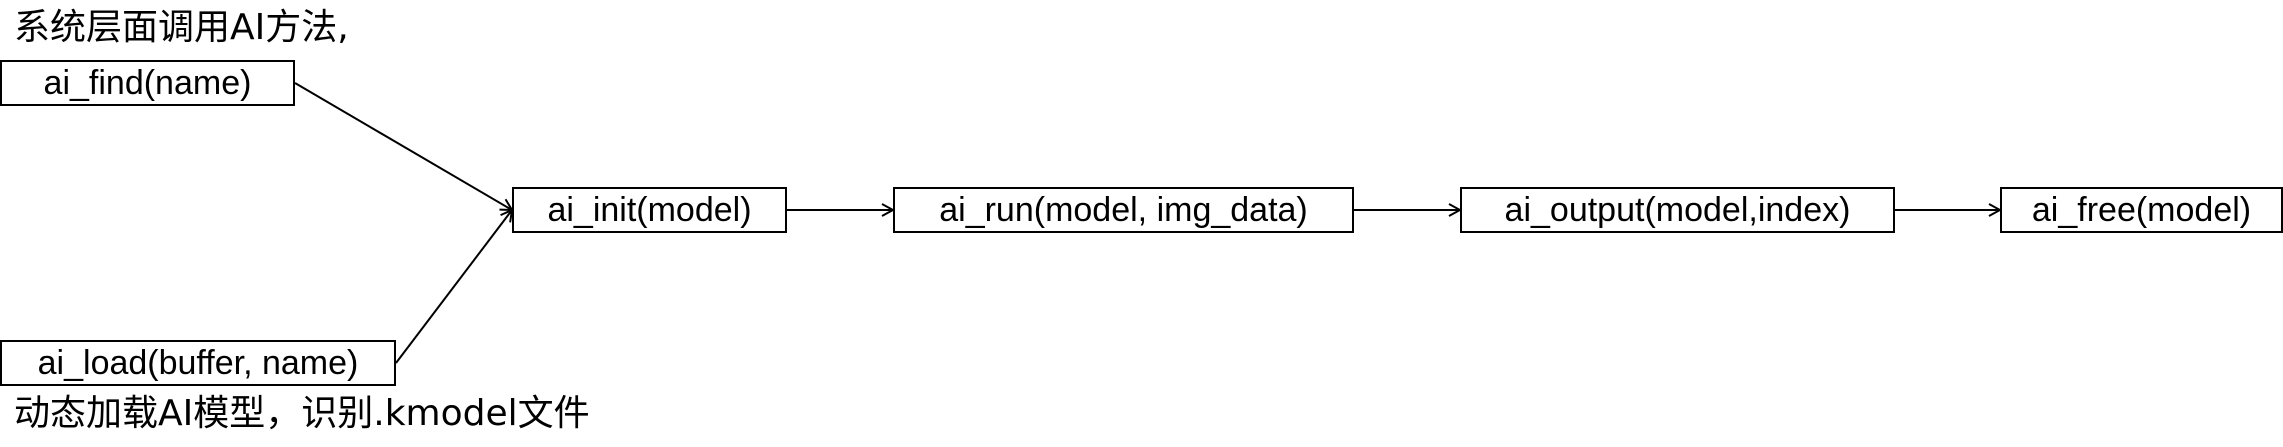 This screenshot has height=447, width=2283. I want to click on node-ai-load: ai_load(buffer, name), so click(198, 363).